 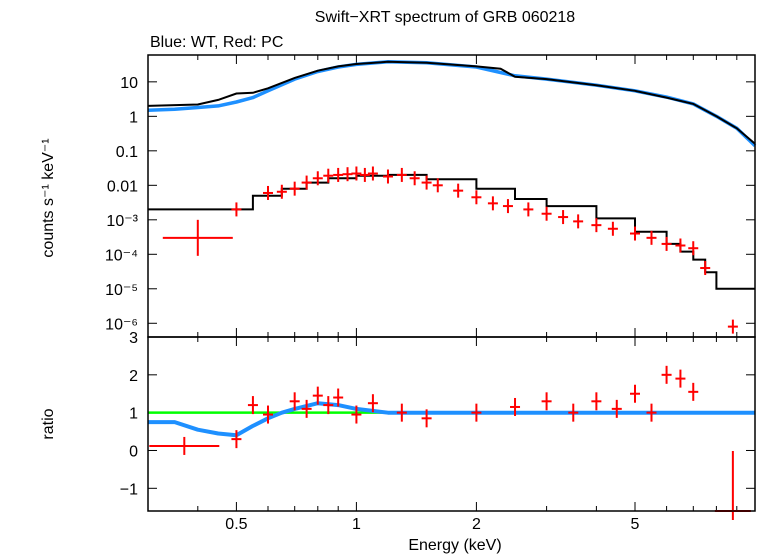 What do you see at coordinates (236, 524) in the screenshot?
I see `x-tick-label: 0.5` at bounding box center [236, 524].